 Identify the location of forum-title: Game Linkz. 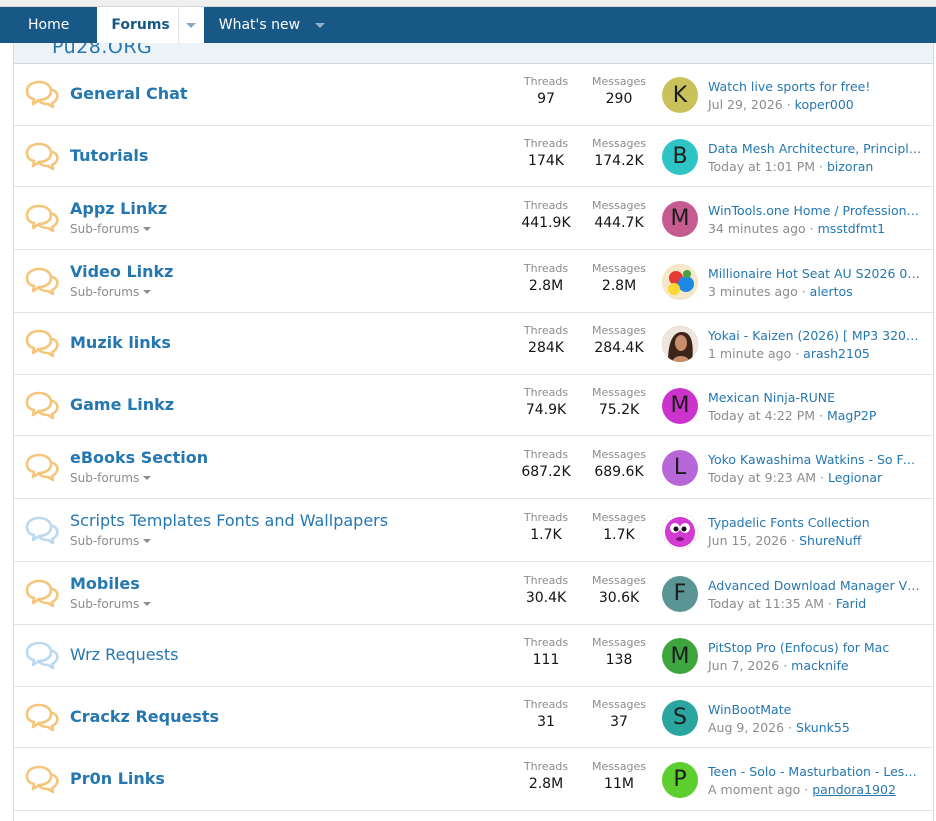
(122, 404).